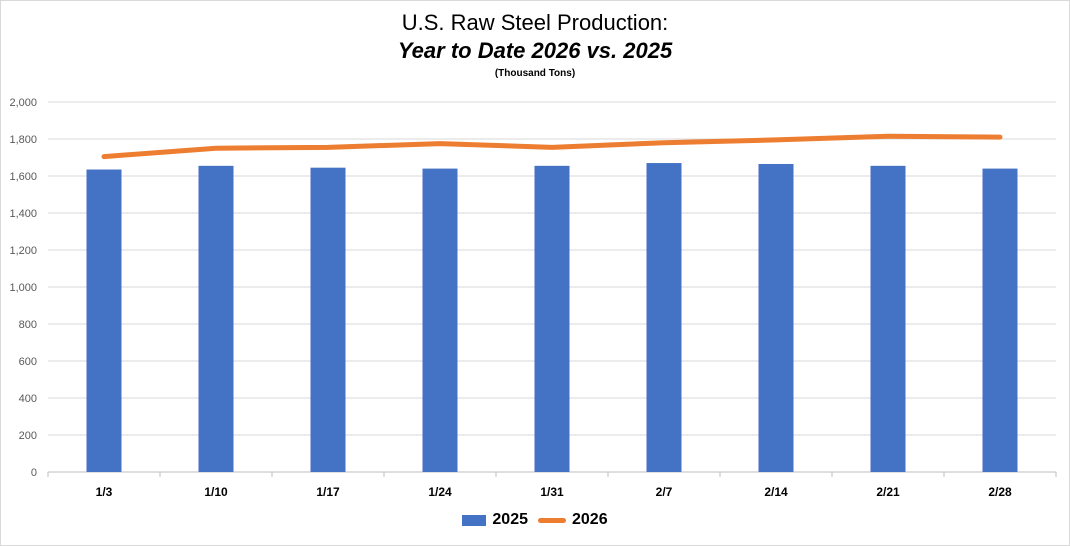 The height and width of the screenshot is (546, 1070). Describe the element at coordinates (23, 103) in the screenshot. I see `y-tick-label: 2,000` at that location.